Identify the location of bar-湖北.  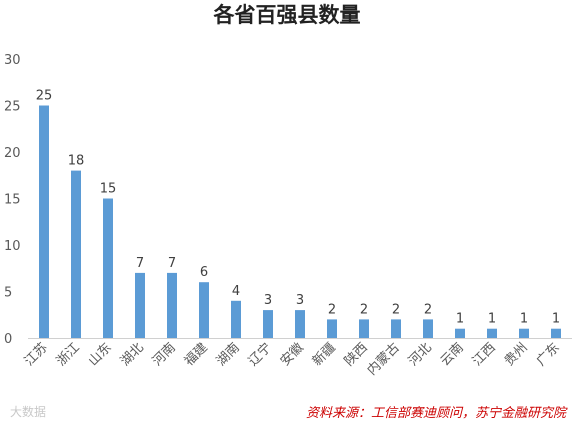
(140, 305).